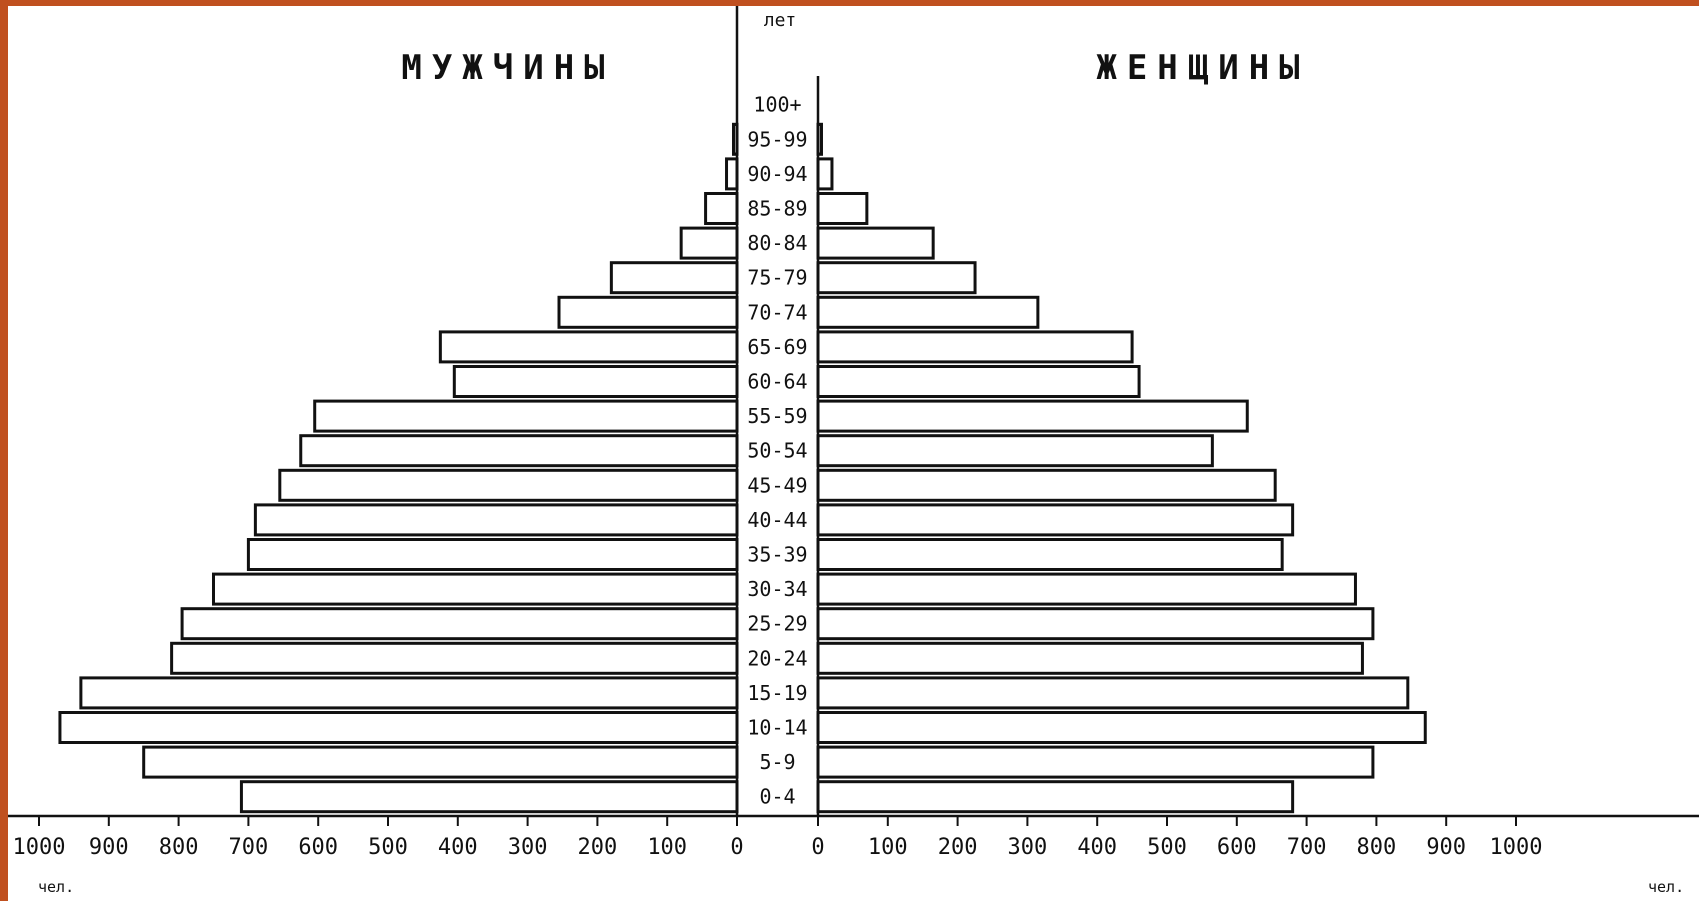 This screenshot has width=1699, height=901. Describe the element at coordinates (777, 278) in the screenshot. I see `age-label-75-79: 75-79` at that location.